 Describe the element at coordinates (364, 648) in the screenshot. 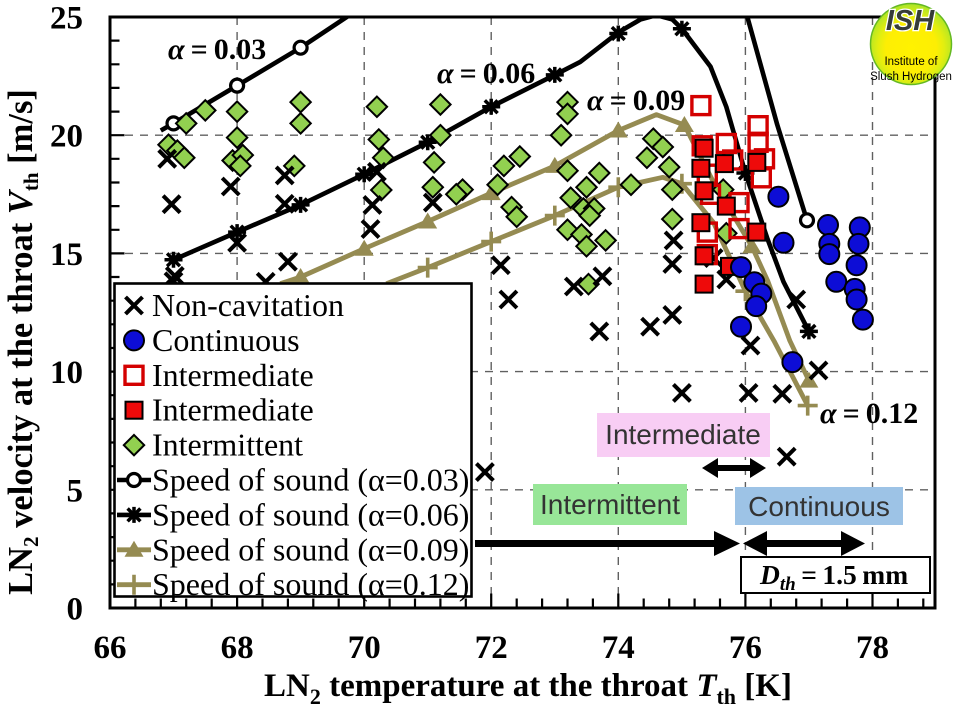

I see `svg-text: 70` at that location.